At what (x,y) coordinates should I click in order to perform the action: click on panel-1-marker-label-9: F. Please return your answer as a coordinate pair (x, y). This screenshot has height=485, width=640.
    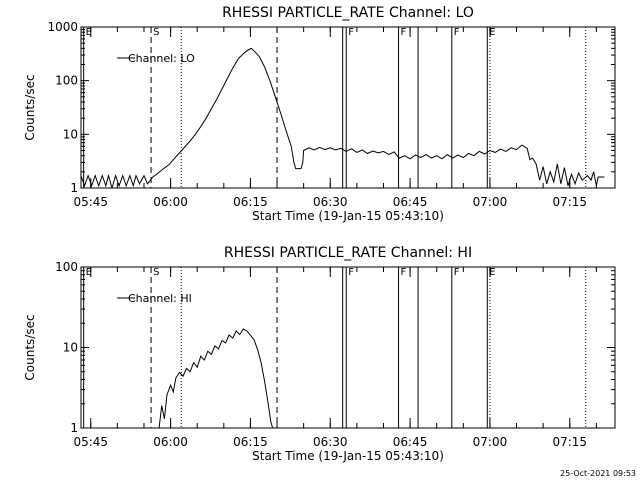
    Looking at the image, I should click on (457, 32).